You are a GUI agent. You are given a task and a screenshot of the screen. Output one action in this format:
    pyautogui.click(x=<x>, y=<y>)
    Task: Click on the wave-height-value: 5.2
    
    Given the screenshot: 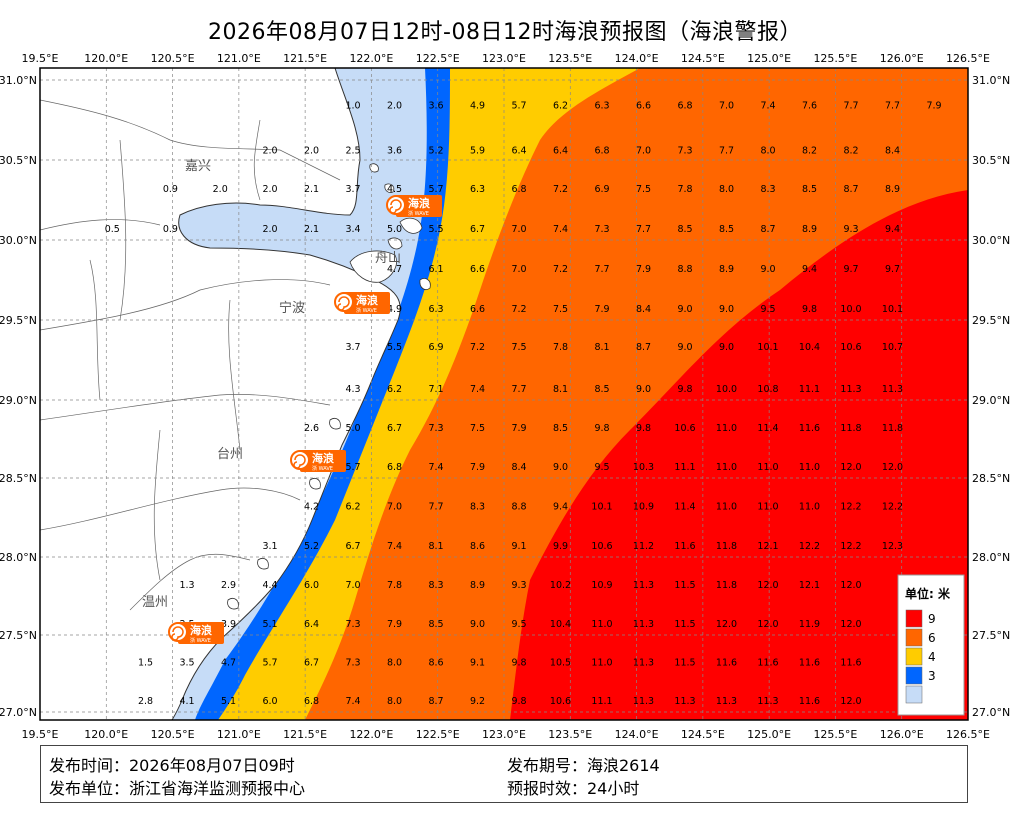 What is the action you would take?
    pyautogui.click(x=311, y=546)
    